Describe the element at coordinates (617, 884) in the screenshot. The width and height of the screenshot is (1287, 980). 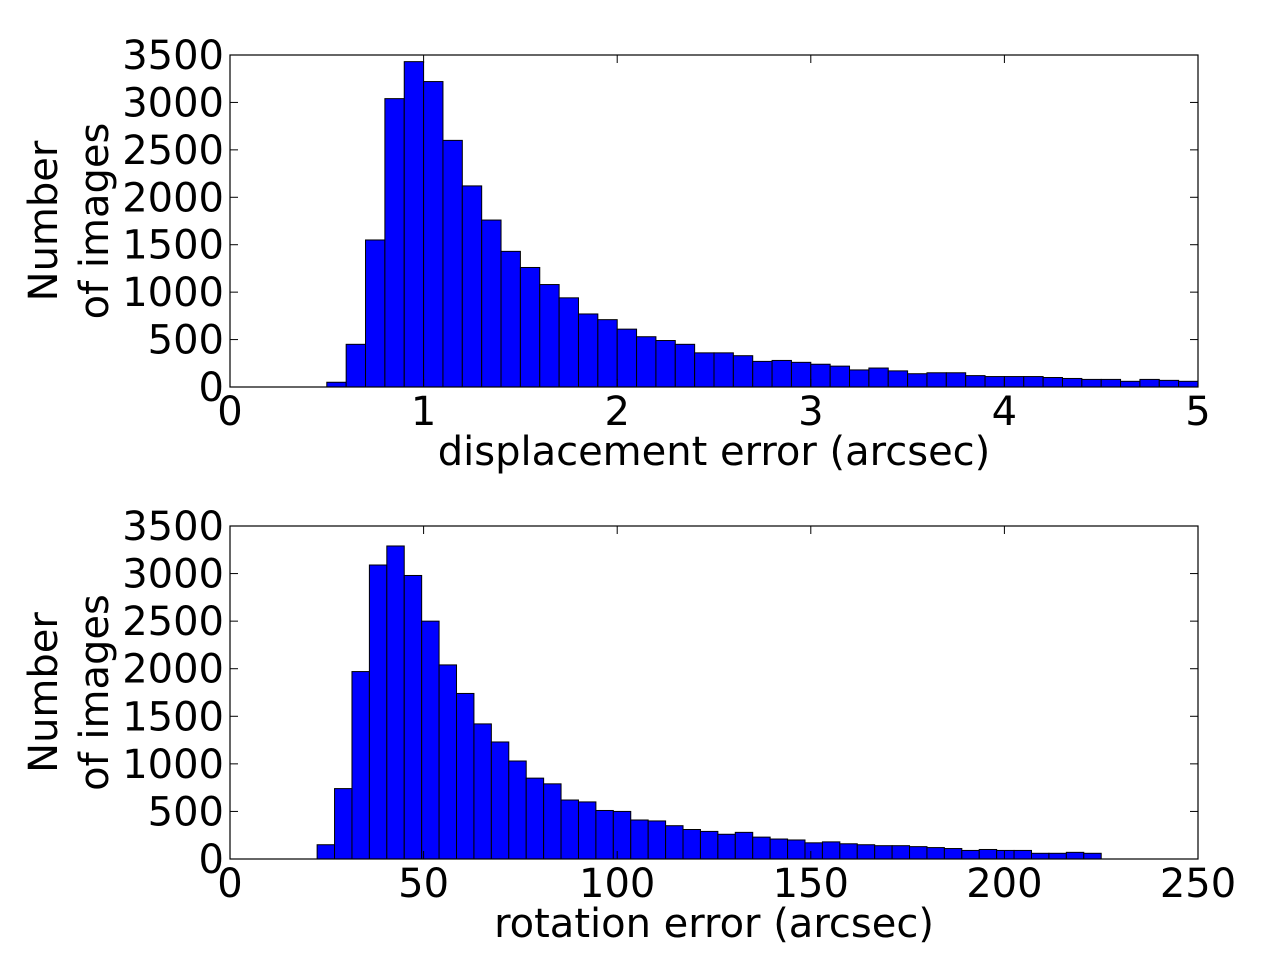
I see `x-tick-label: 100` at that location.